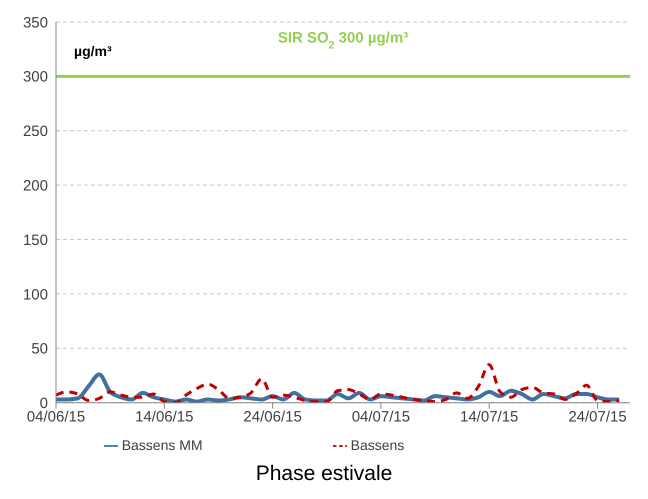  What do you see at coordinates (489, 417) in the screenshot?
I see `x-tick-label: 14/07/15` at bounding box center [489, 417].